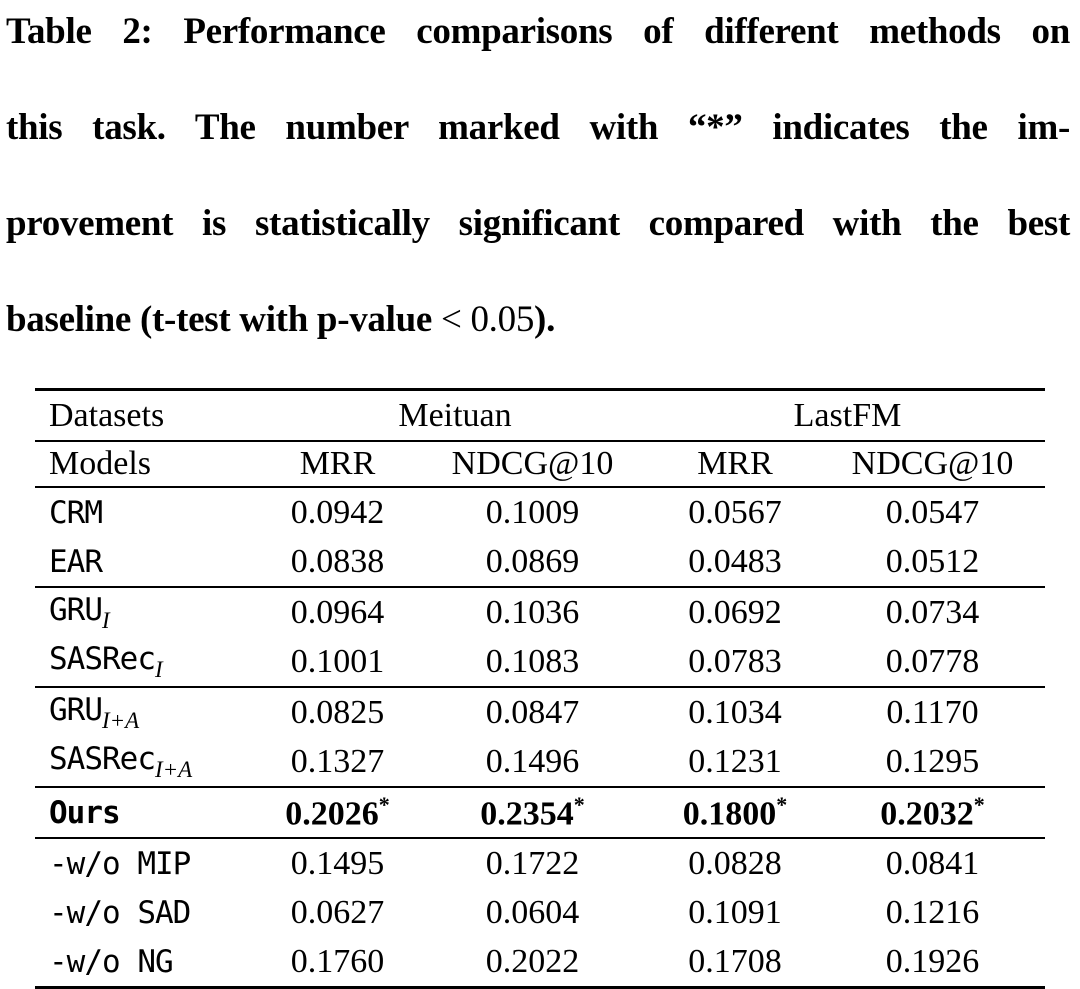 This screenshot has width=1080, height=989. I want to click on cell-value: 0.0847, so click(532, 711).